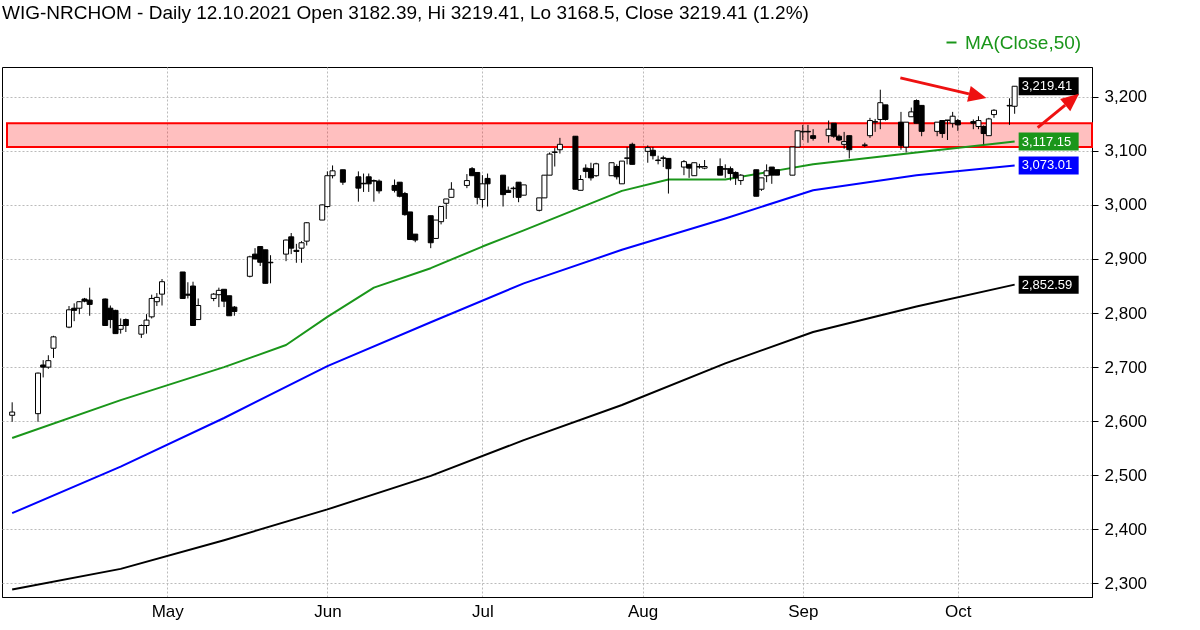 This screenshot has height=630, width=1200. Describe the element at coordinates (1126, 151) in the screenshot. I see `y-tick-label: 3,100` at that location.